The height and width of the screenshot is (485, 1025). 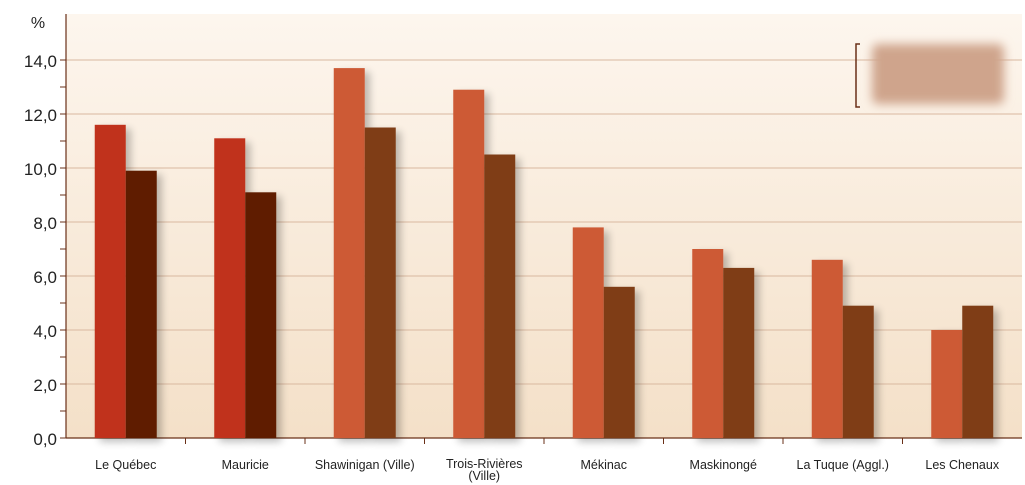 I want to click on y-tick-label: 10,0, so click(x=40, y=169).